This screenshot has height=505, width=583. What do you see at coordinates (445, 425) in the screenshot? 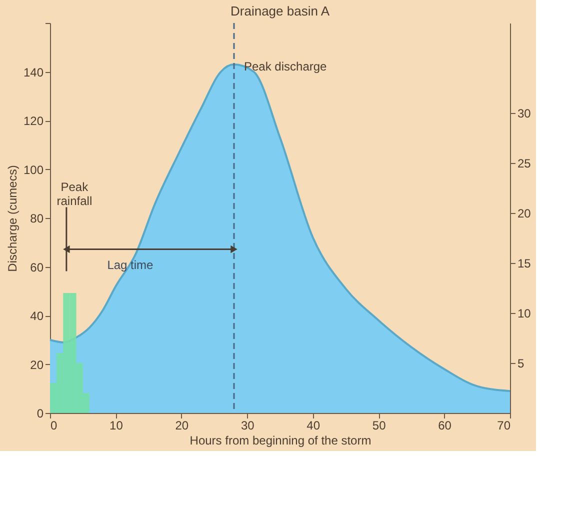
I see `x-tick-label: 60` at bounding box center [445, 425].